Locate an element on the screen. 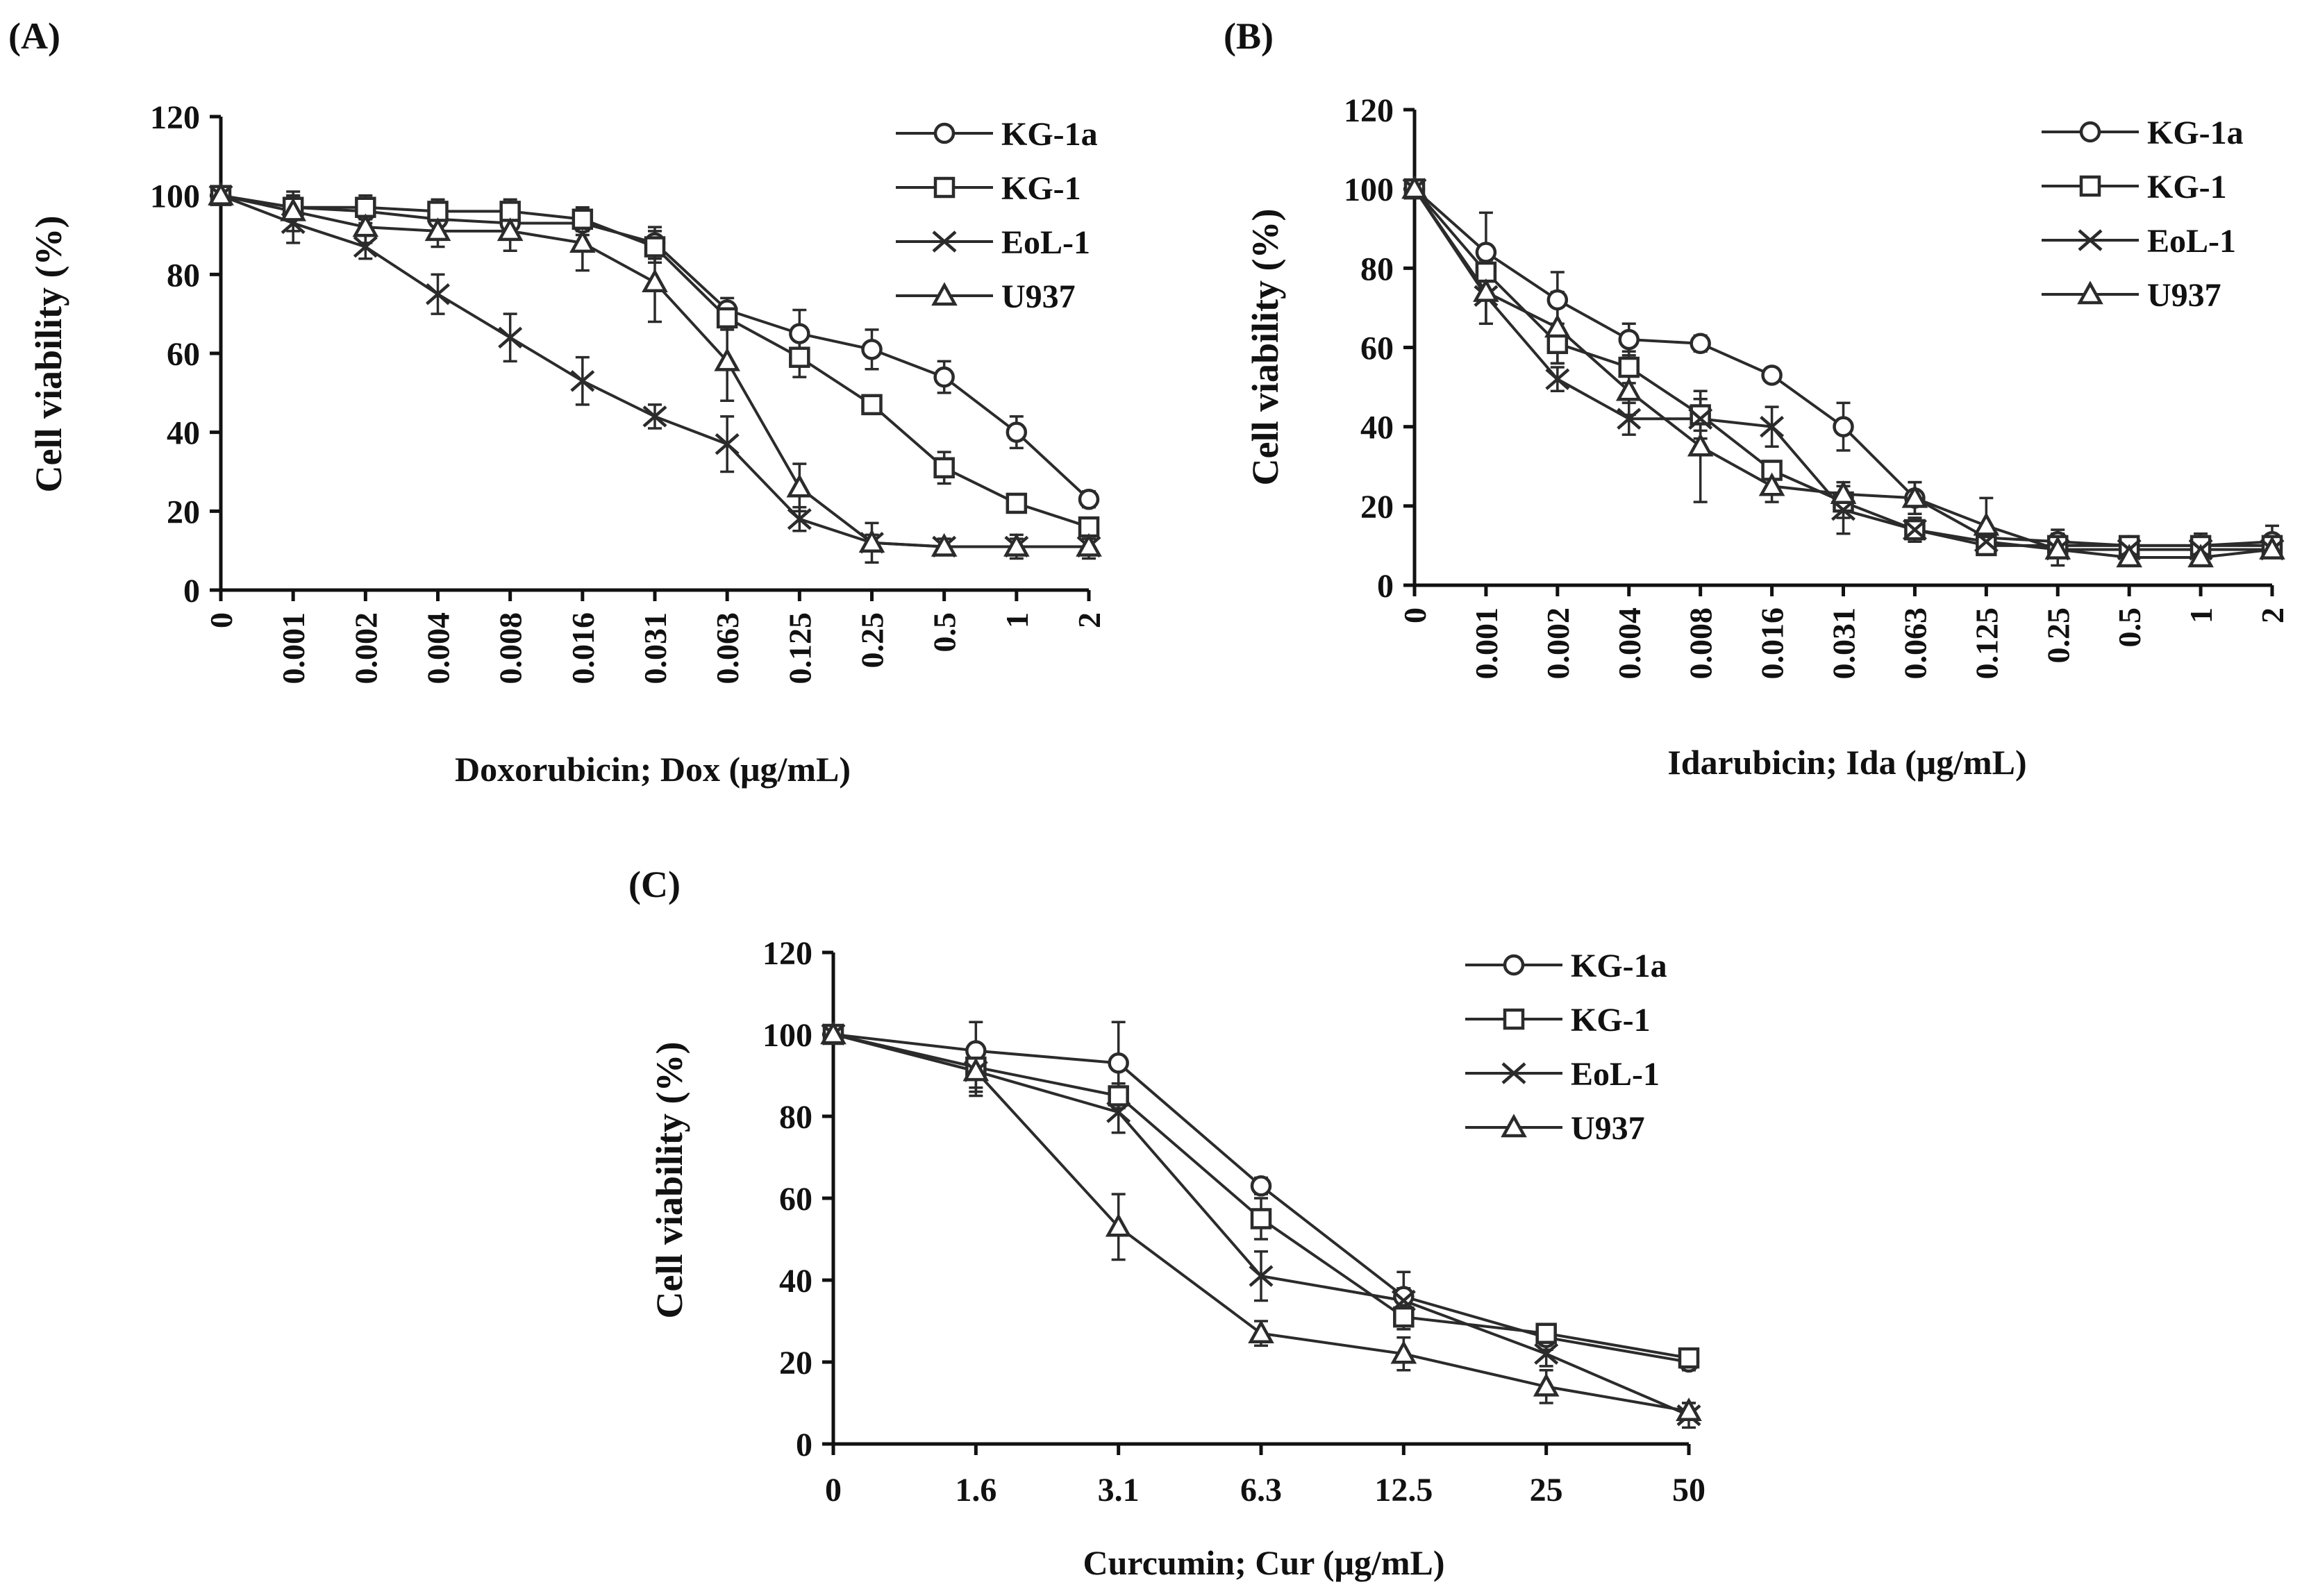  panel-b-legend: KG-1a KG-1 EoL-1 U937 is located at coordinates (2143, 214).